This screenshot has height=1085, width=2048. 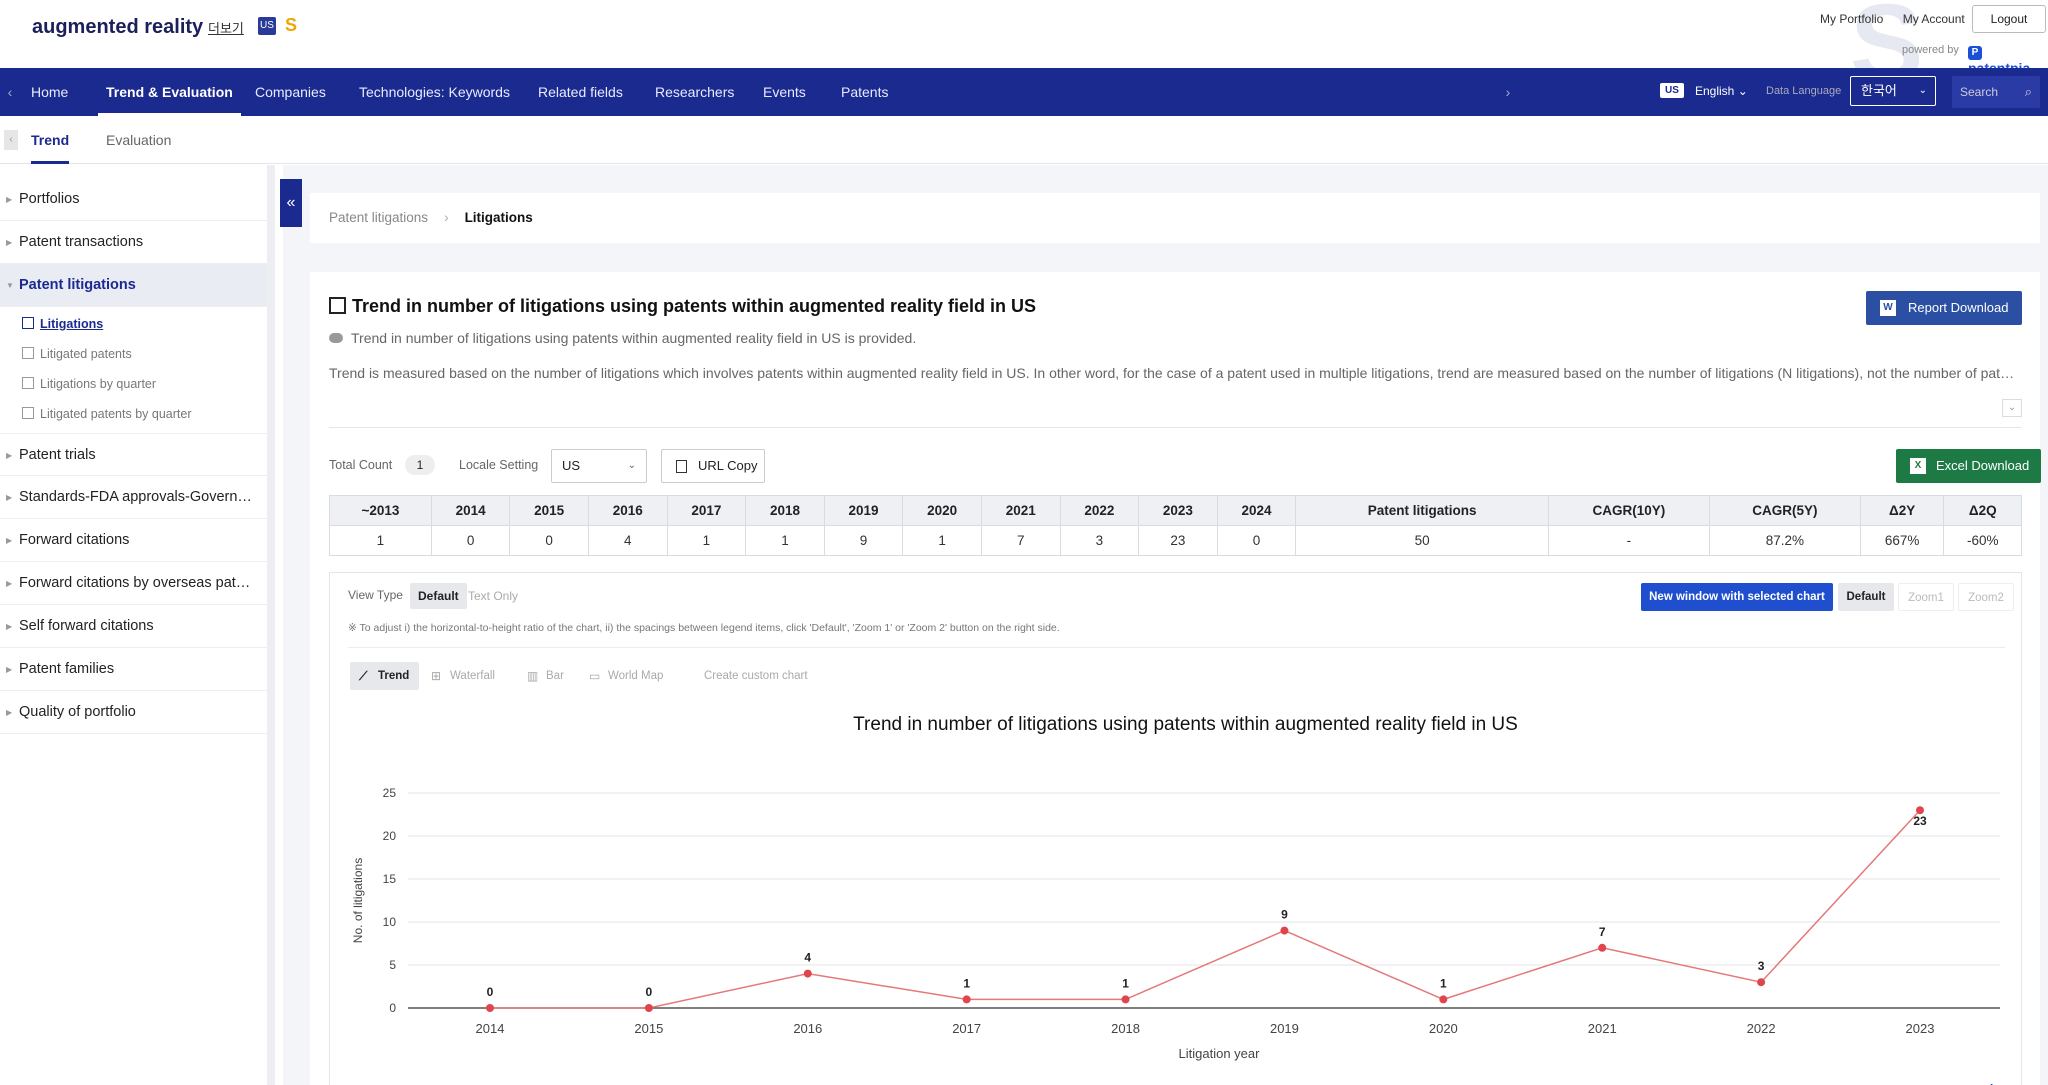 I want to click on language-label: English, so click(x=1715, y=91).